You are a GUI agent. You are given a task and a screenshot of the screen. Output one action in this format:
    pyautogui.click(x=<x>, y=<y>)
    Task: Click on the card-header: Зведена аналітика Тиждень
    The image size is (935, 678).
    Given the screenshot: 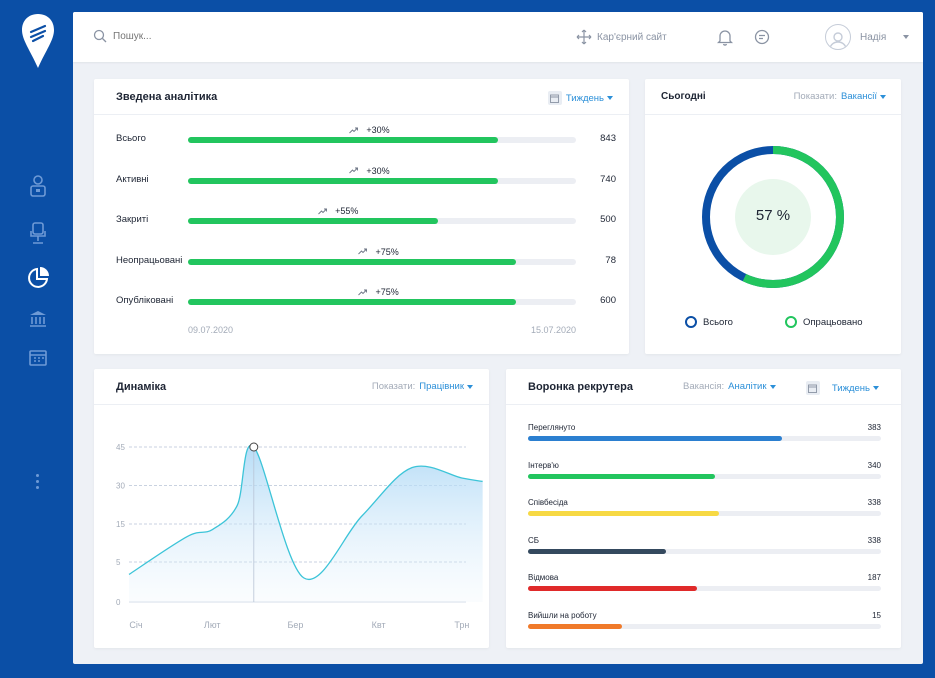 What is the action you would take?
    pyautogui.click(x=361, y=97)
    